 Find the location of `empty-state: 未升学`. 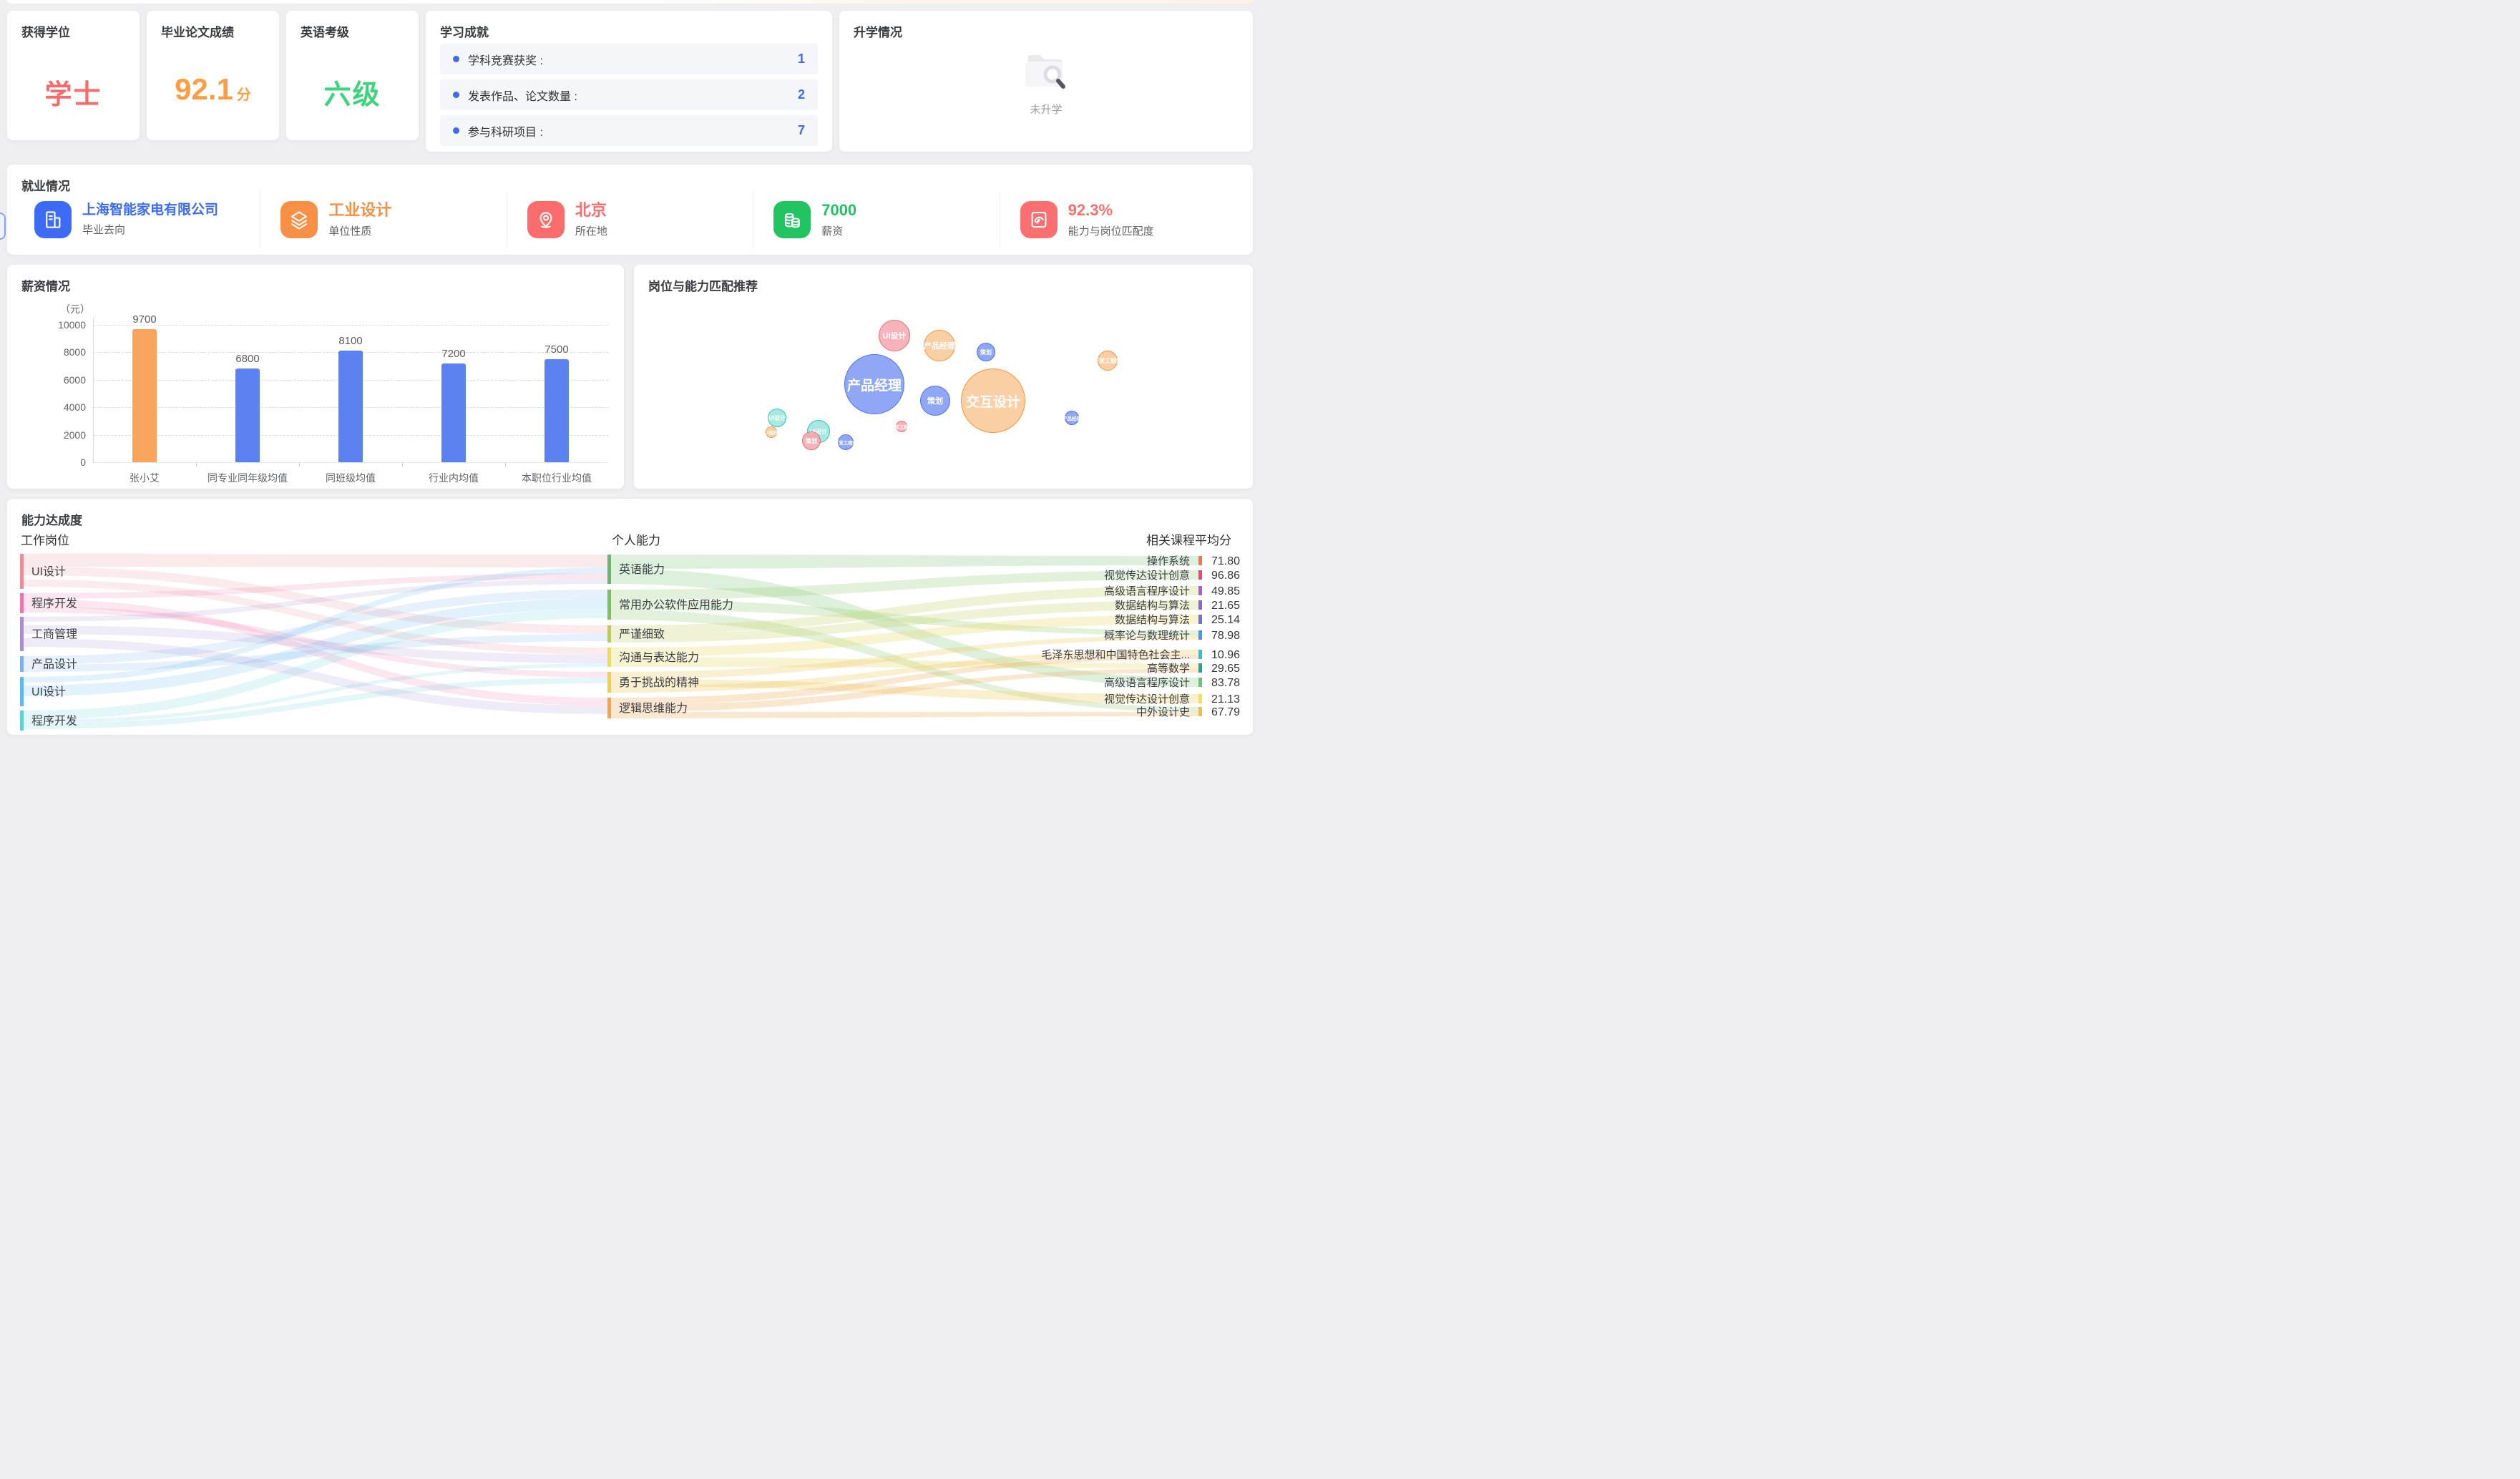

empty-state: 未升学 is located at coordinates (1046, 82).